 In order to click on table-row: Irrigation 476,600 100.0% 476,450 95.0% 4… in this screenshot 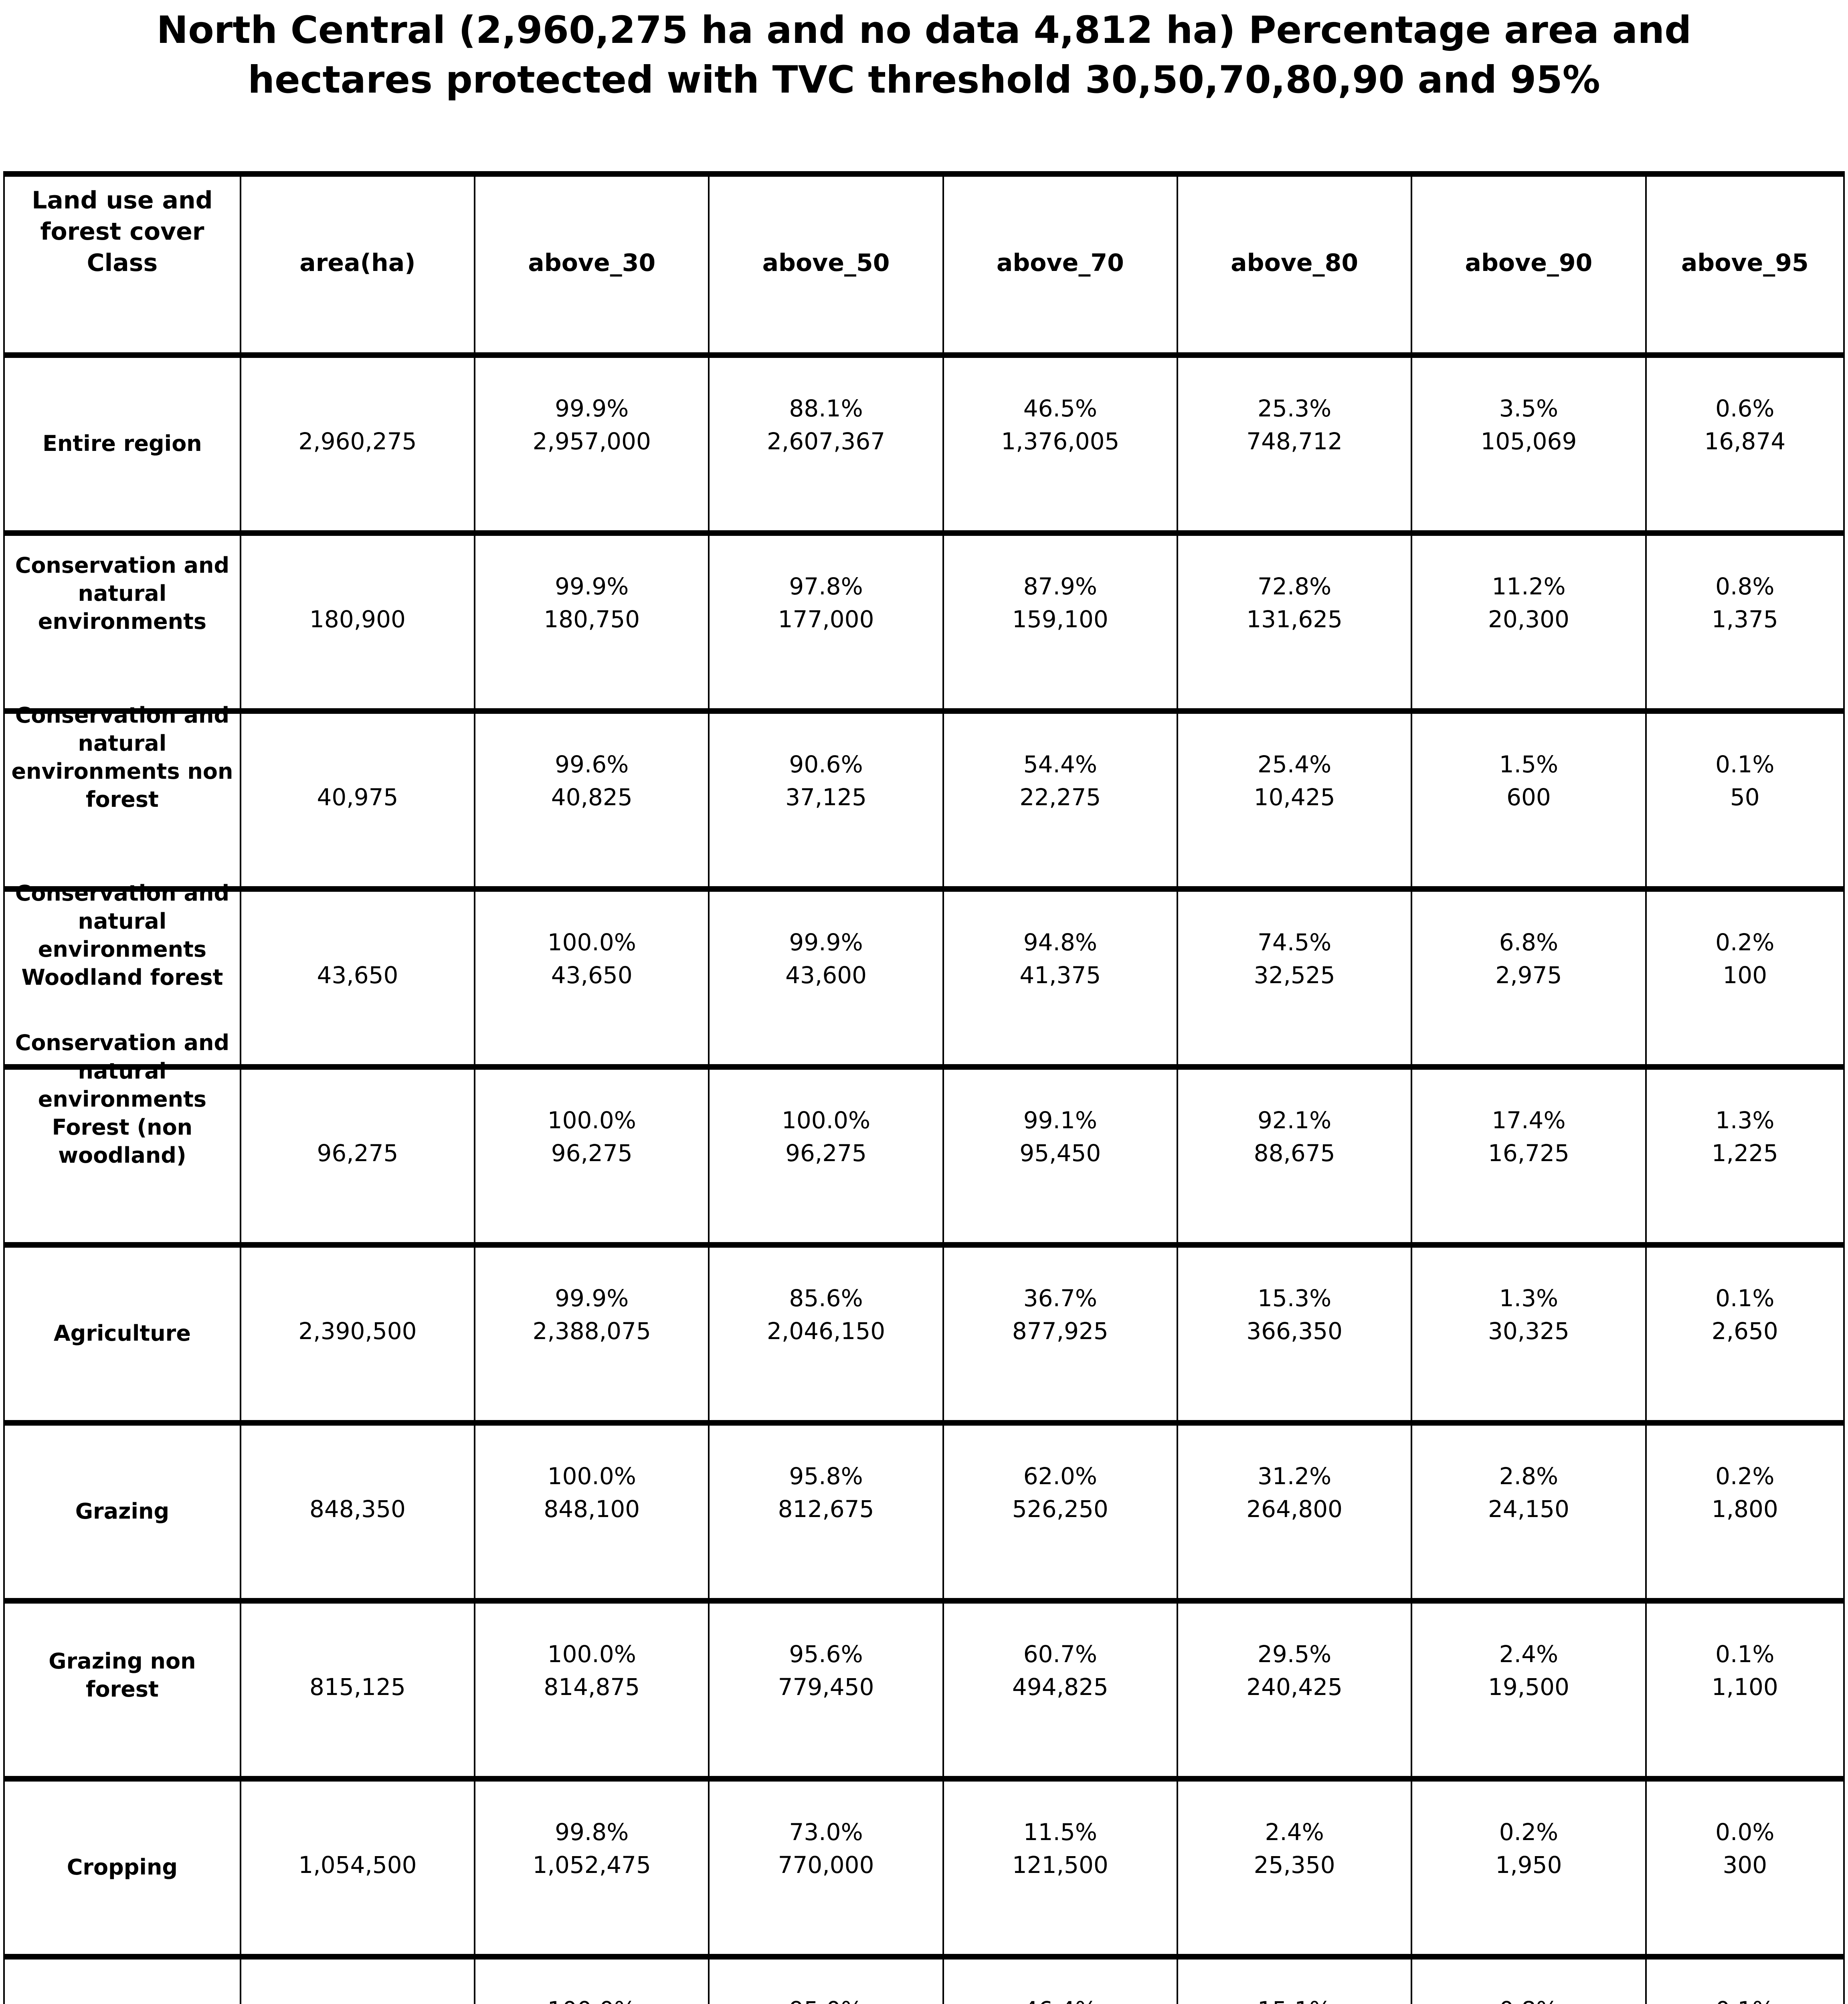, I will do `click(924, 1981)`.